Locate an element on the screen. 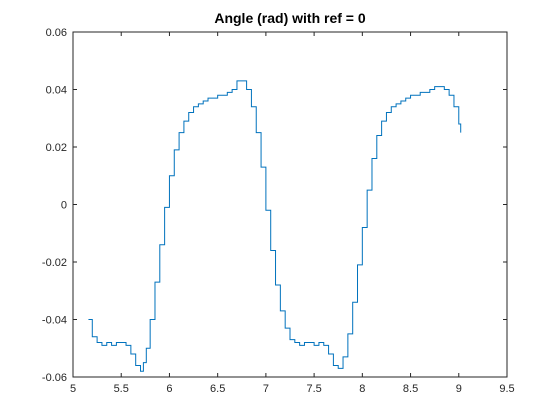  chart-title: Angle (rad) with ref = 0 is located at coordinates (290, 18).